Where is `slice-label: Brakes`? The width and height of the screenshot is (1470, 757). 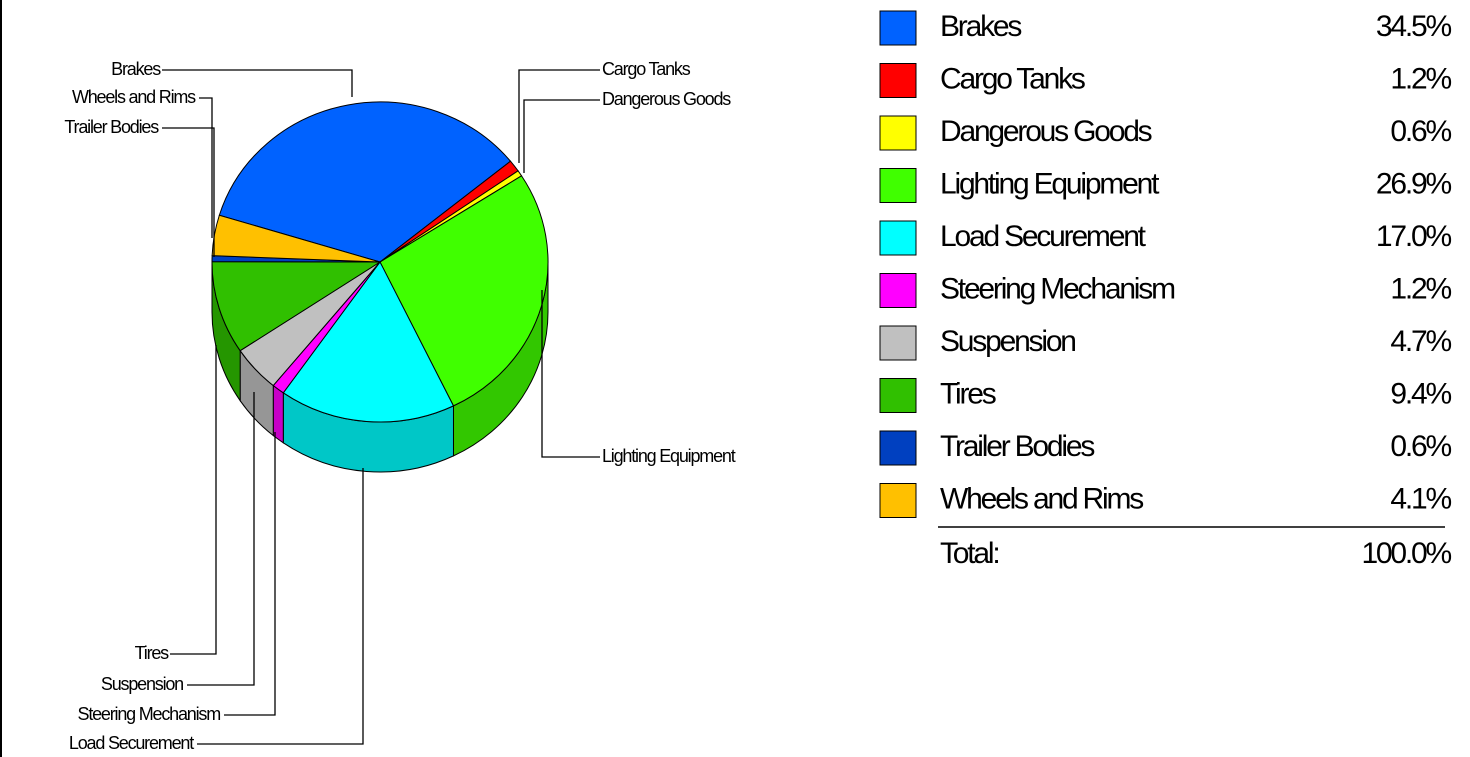
slice-label: Brakes is located at coordinates (136, 69).